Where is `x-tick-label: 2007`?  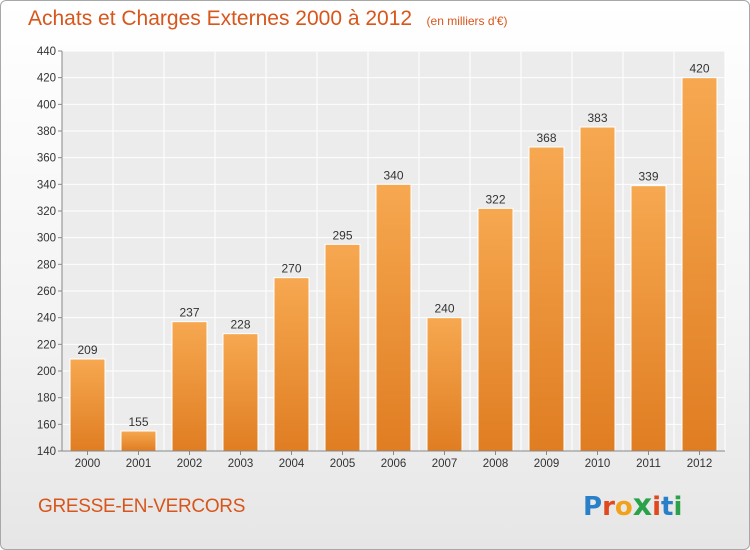
x-tick-label: 2007 is located at coordinates (445, 464).